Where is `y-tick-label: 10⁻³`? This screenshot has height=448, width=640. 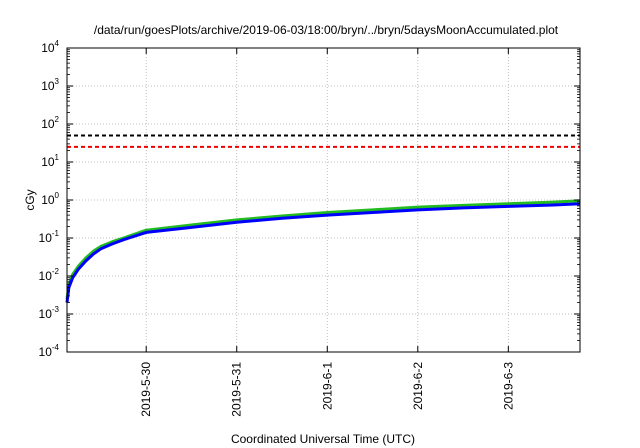
y-tick-label: 10⁻³ is located at coordinates (49, 313).